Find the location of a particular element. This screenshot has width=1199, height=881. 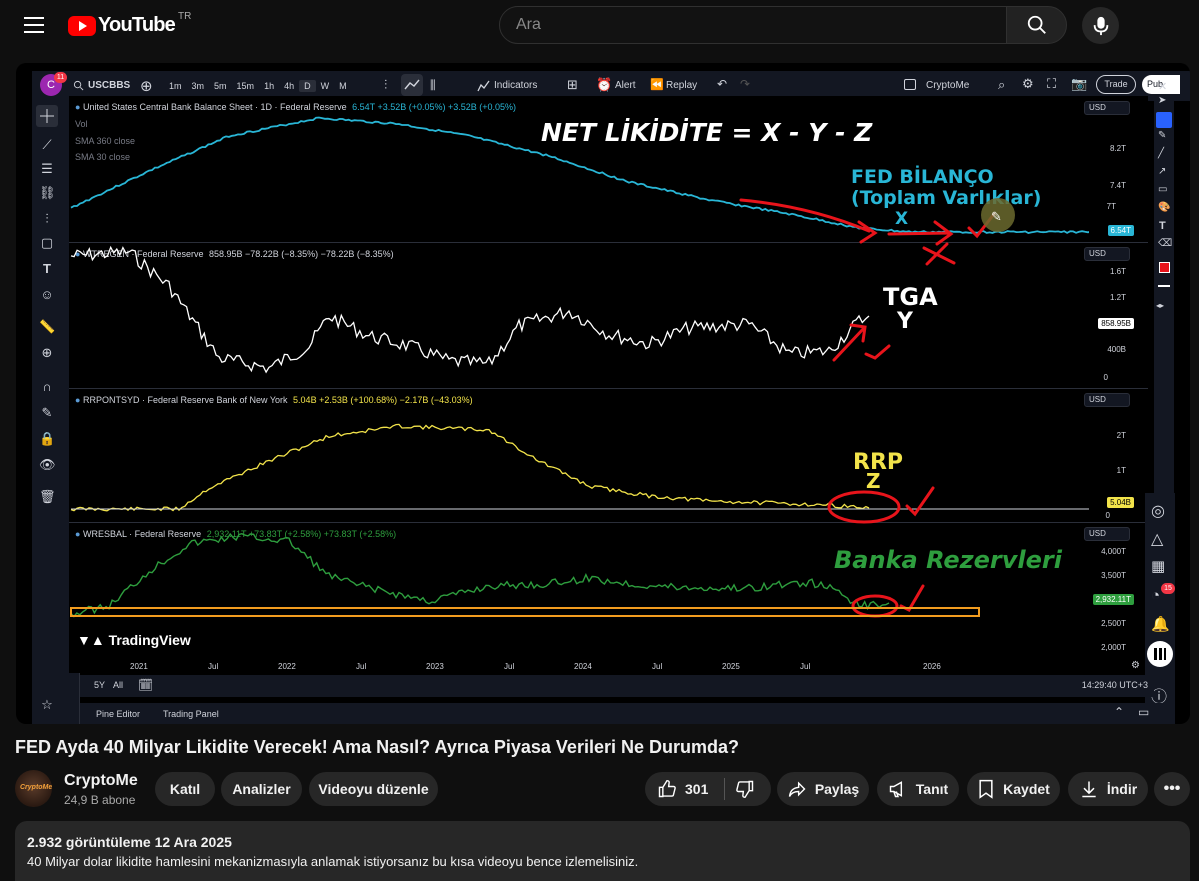

interval-15m: 15m is located at coordinates (245, 86).